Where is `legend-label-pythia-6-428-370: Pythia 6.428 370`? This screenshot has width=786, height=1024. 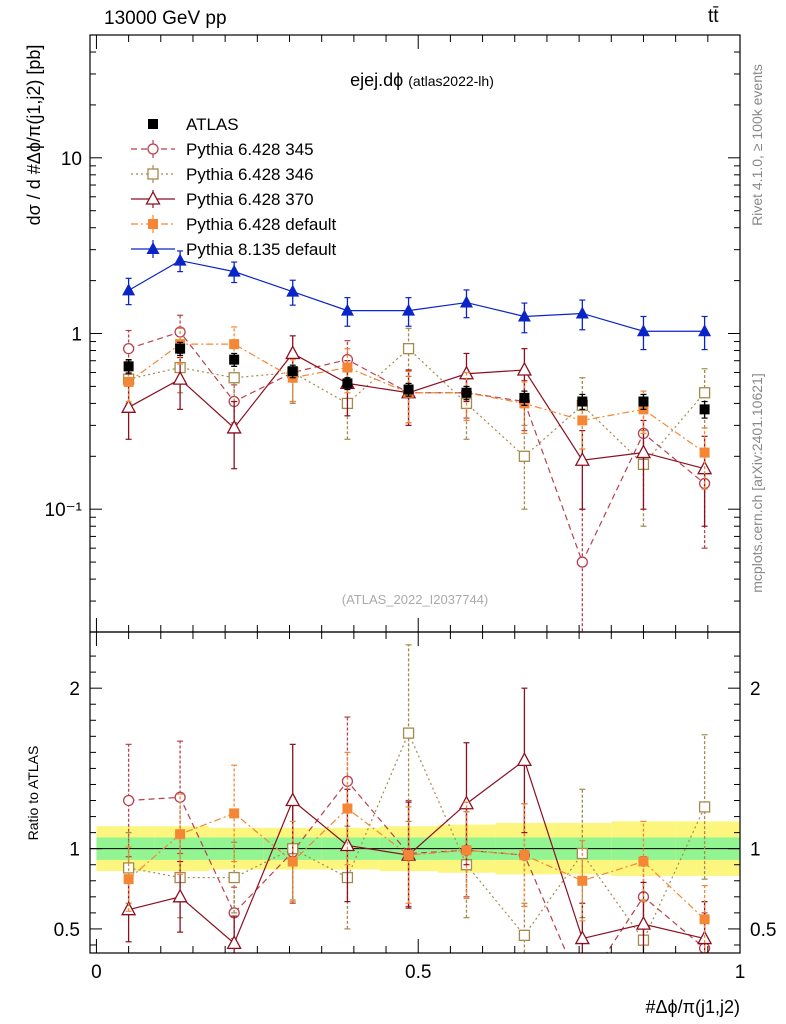 legend-label-pythia-6-428-370: Pythia 6.428 370 is located at coordinates (250, 199).